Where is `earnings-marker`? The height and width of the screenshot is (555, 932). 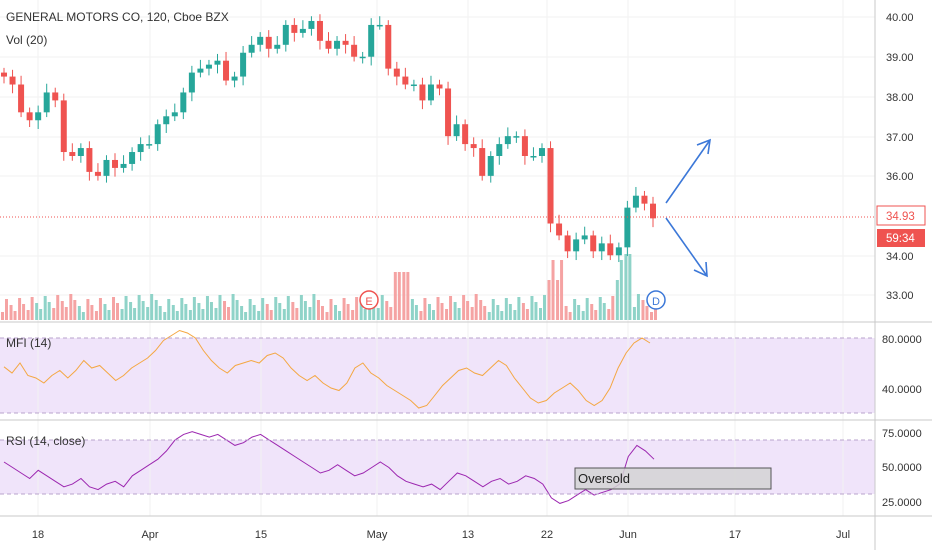
earnings-marker is located at coordinates (369, 300).